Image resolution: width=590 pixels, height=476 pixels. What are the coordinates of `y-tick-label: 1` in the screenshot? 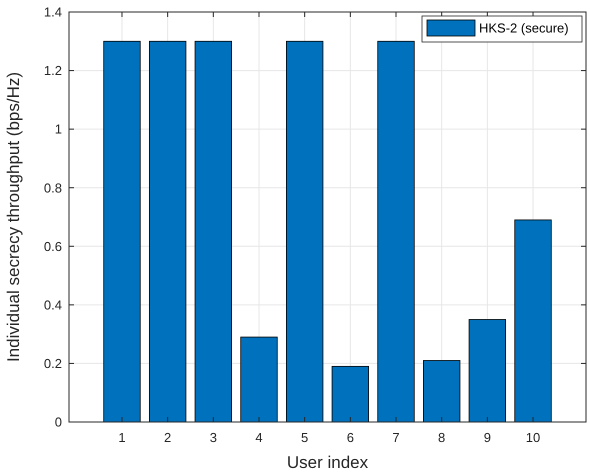 It's located at (58, 129).